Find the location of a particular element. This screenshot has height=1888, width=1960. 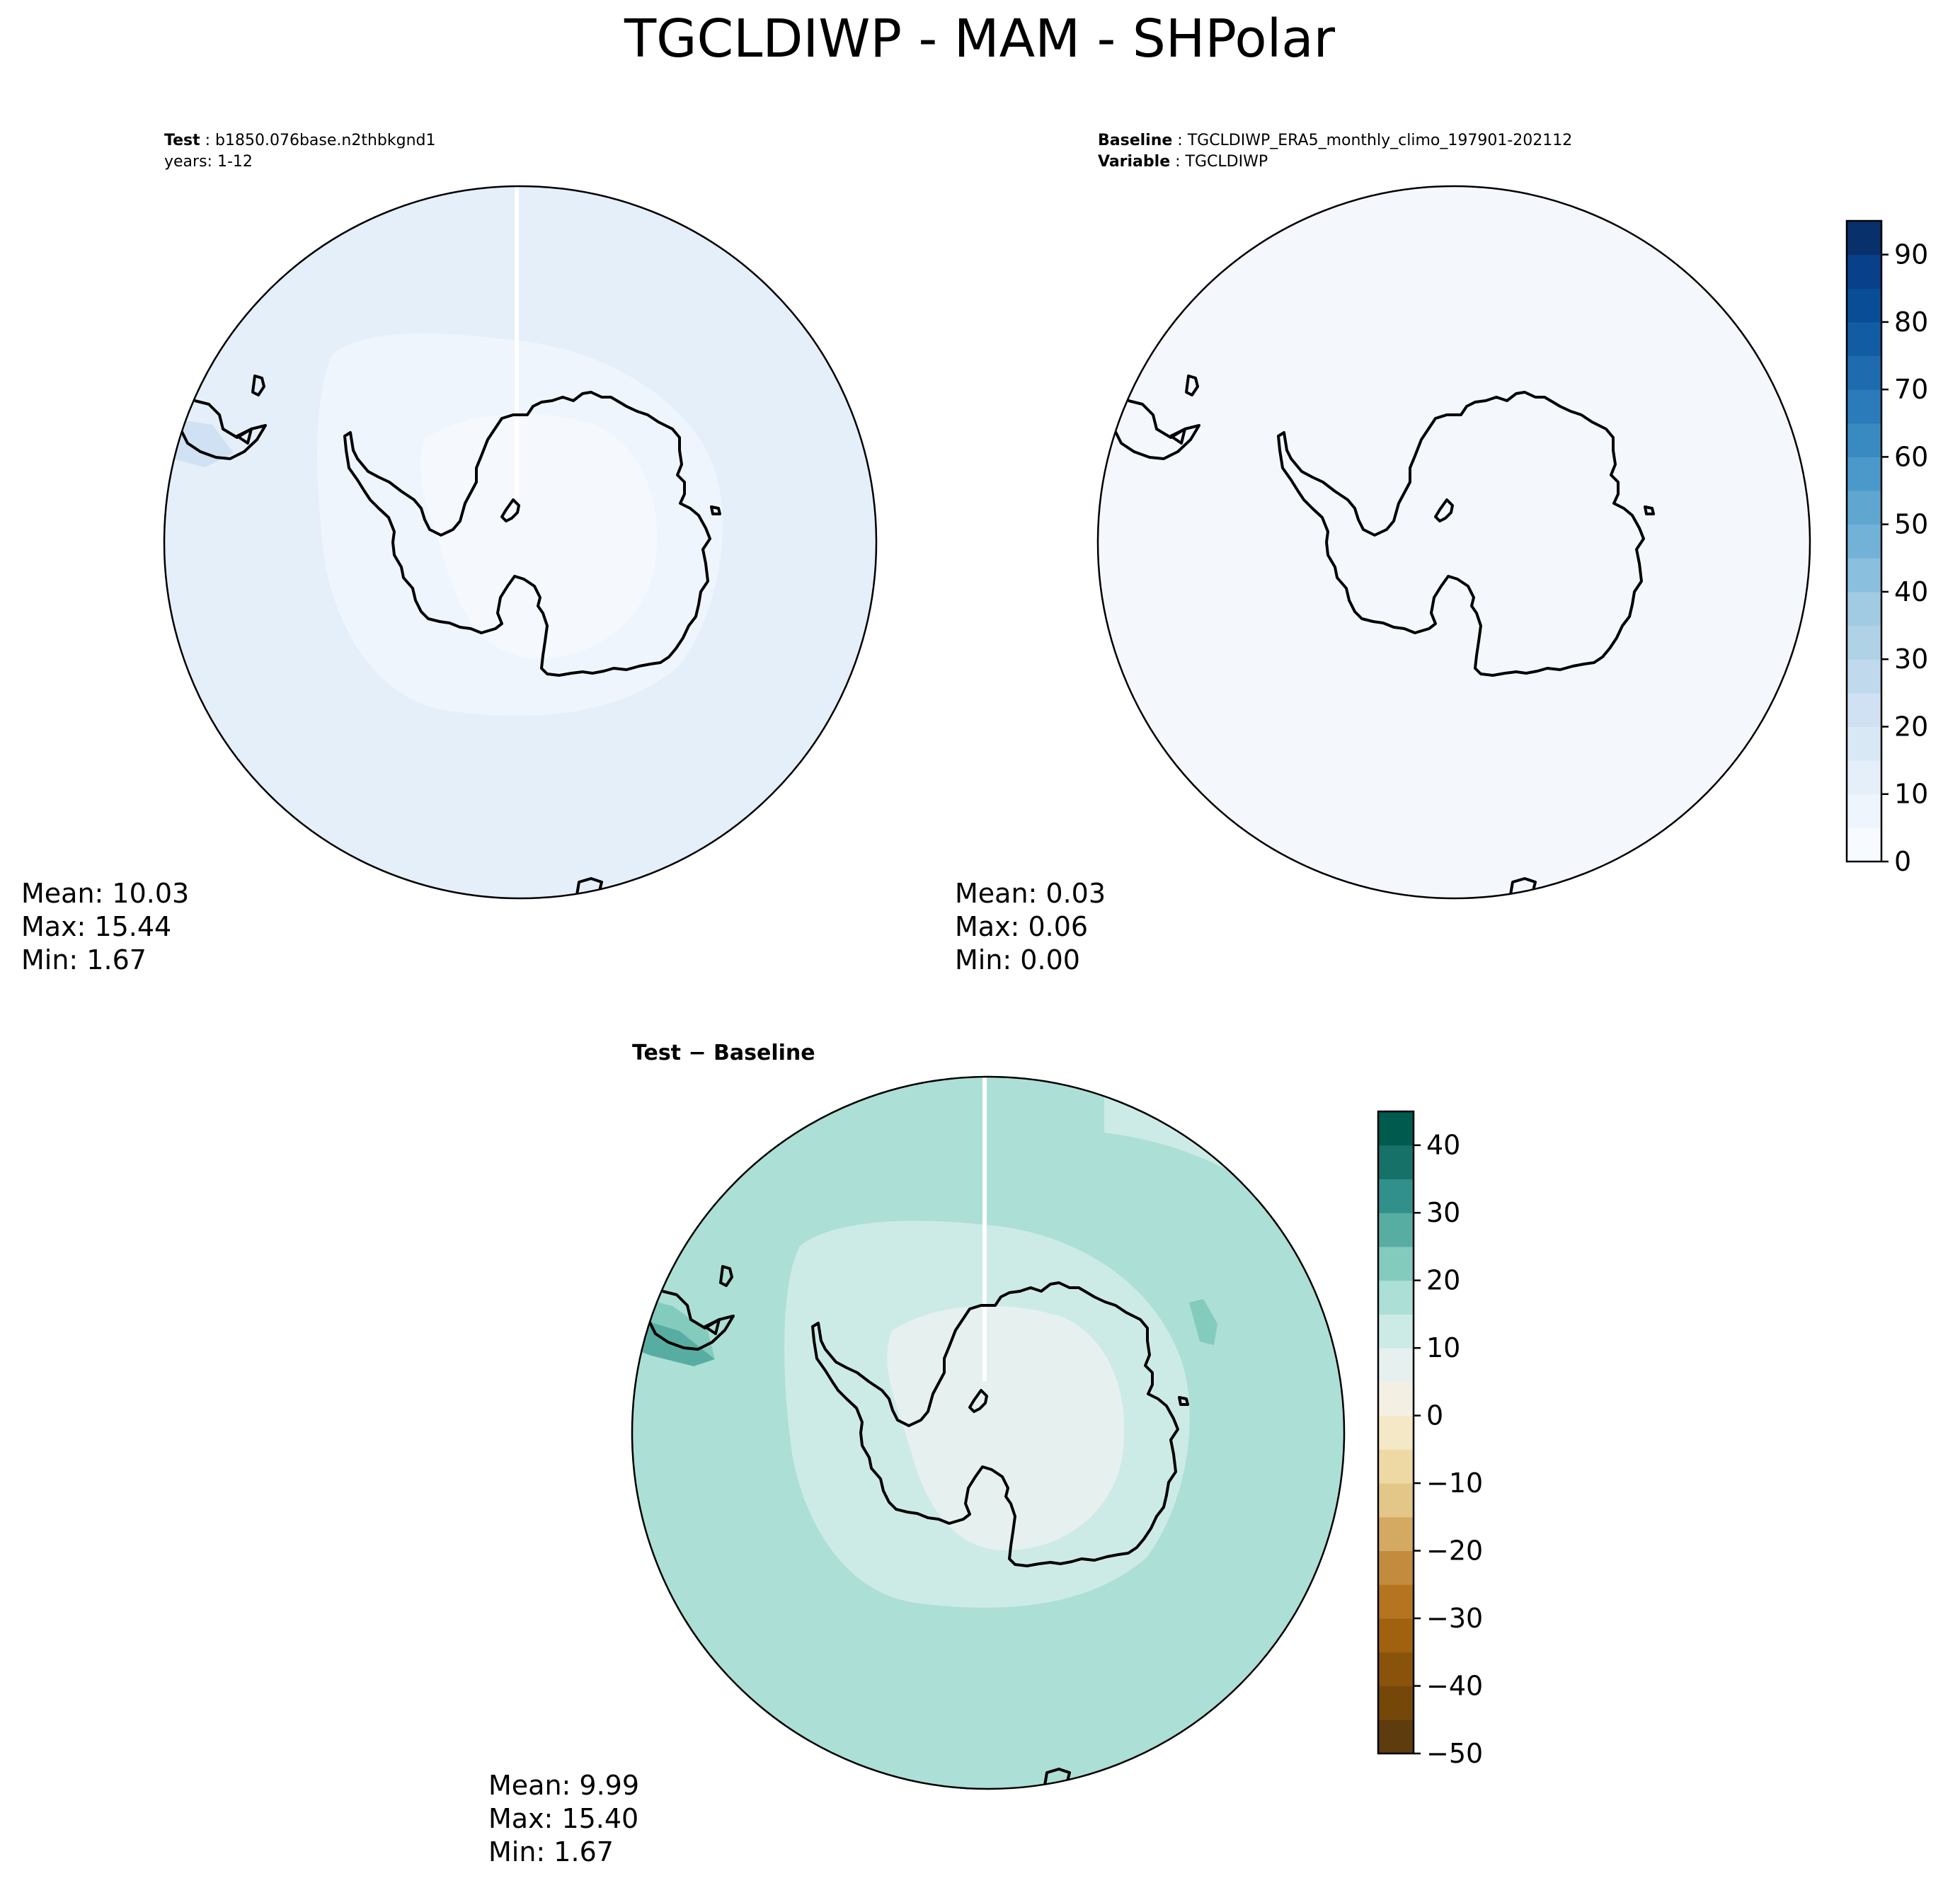

panel-test-header-line2: years: 1-12 is located at coordinates (208, 162).